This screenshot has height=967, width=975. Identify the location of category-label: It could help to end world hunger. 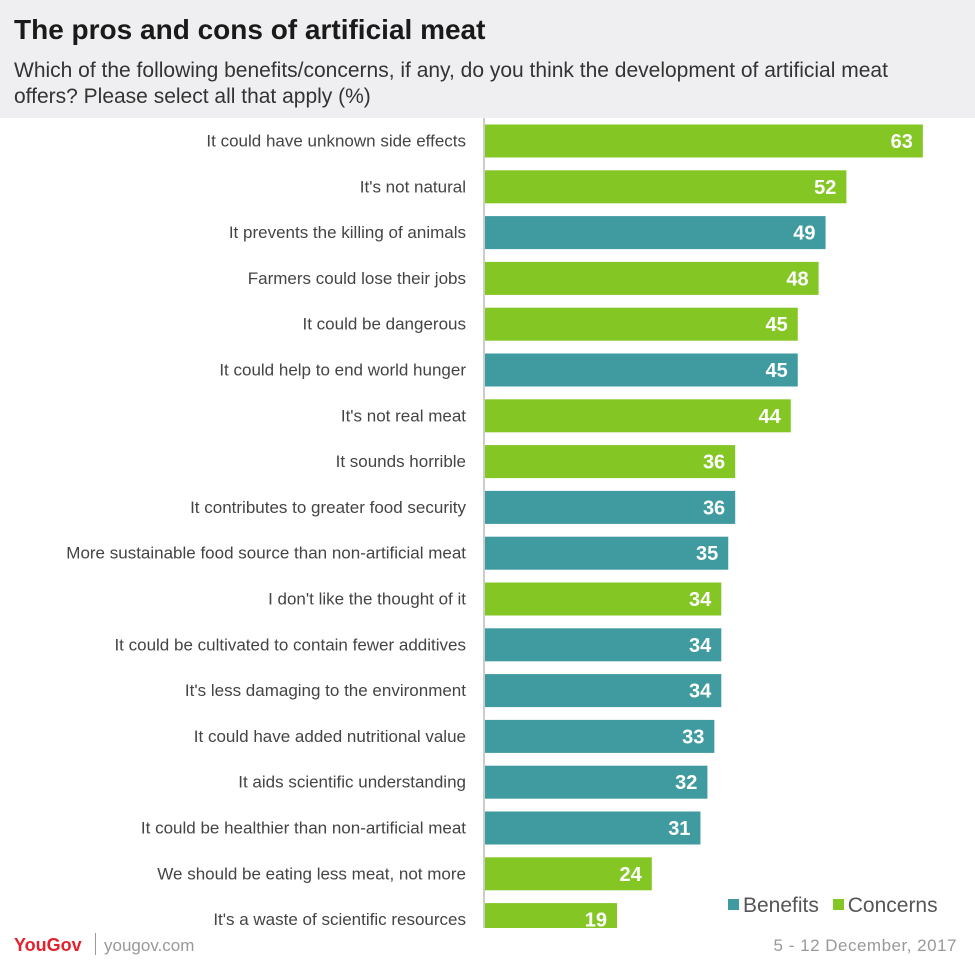
(342, 370).